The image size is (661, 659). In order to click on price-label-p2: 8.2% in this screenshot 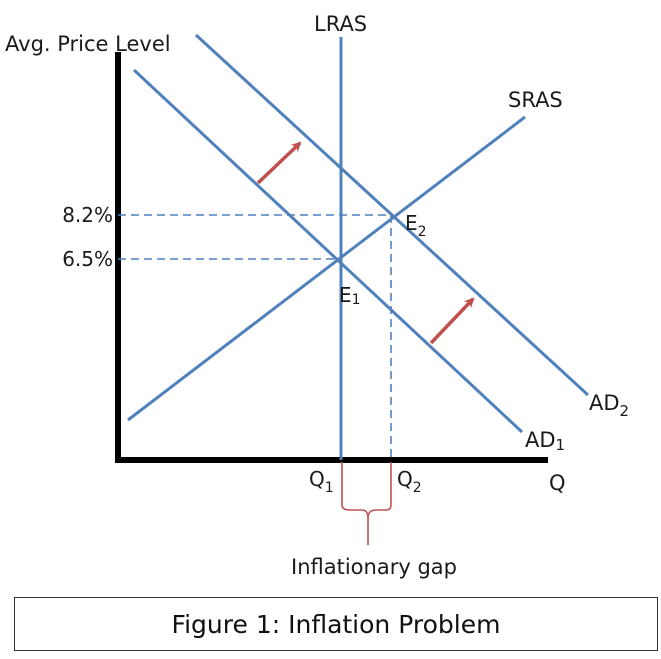, I will do `click(87, 215)`.